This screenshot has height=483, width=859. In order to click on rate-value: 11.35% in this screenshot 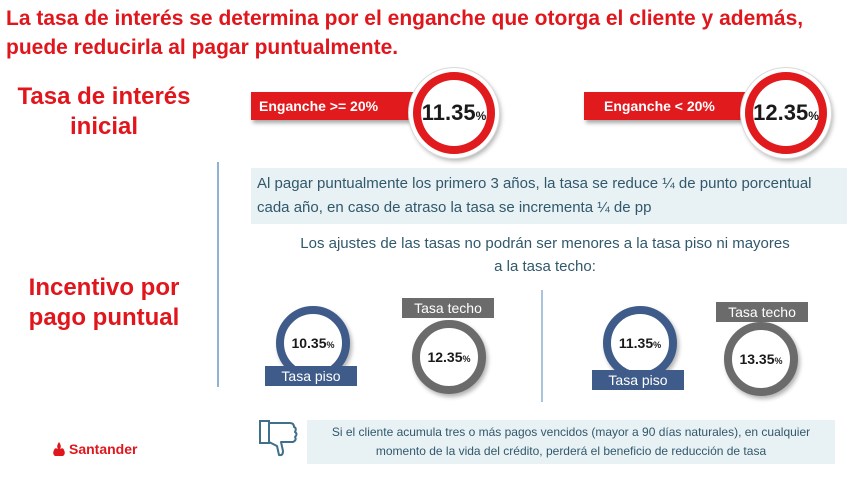, I will do `click(454, 113)`.